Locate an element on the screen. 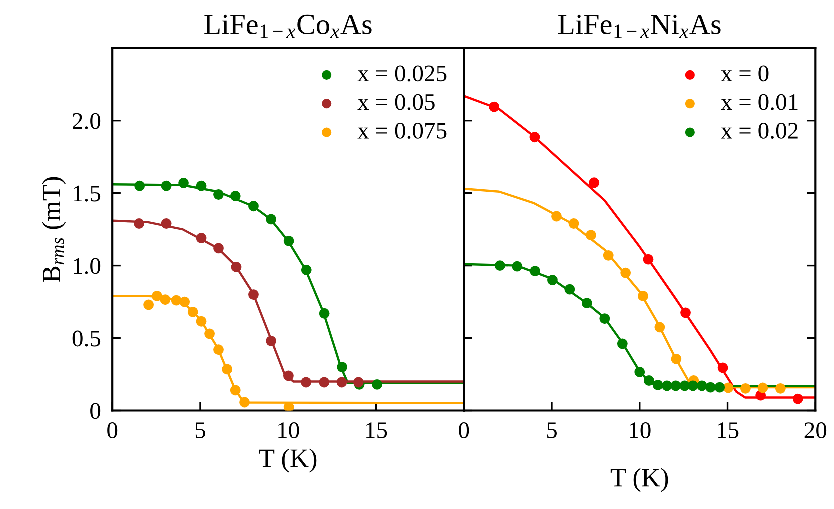  legend-label: x = 0.075 is located at coordinates (402, 131).